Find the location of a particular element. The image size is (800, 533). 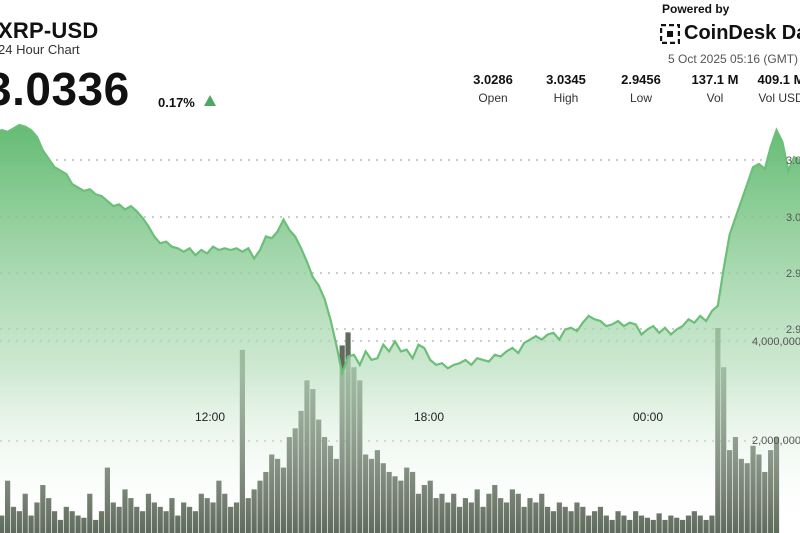

x-tick-label: 00:00 is located at coordinates (648, 417).